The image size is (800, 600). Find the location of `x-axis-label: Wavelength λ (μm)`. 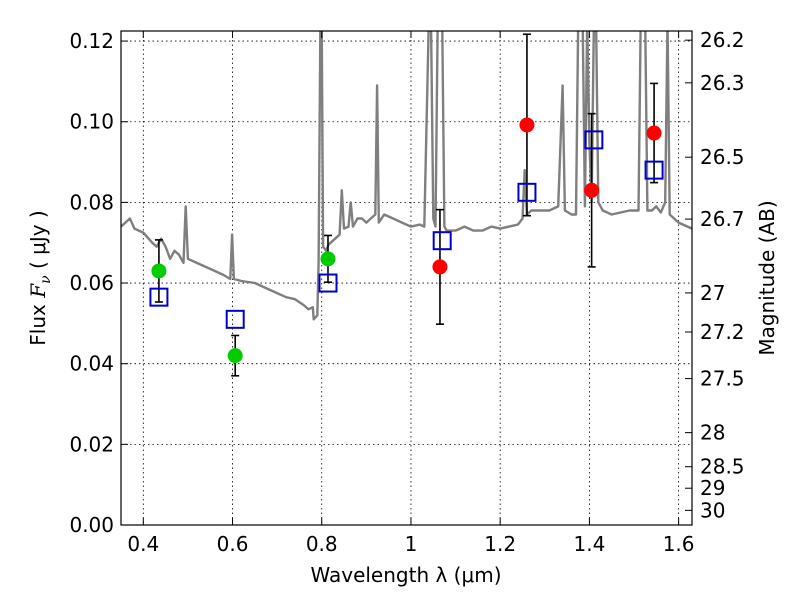

x-axis-label: Wavelength λ (μm) is located at coordinates (405, 575).